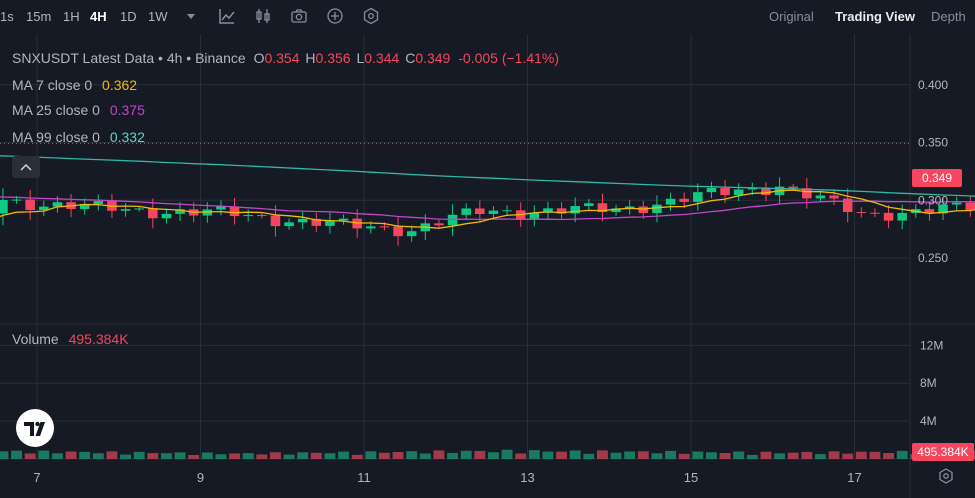  I want to click on price-tick-label: 0.250, so click(933, 258).